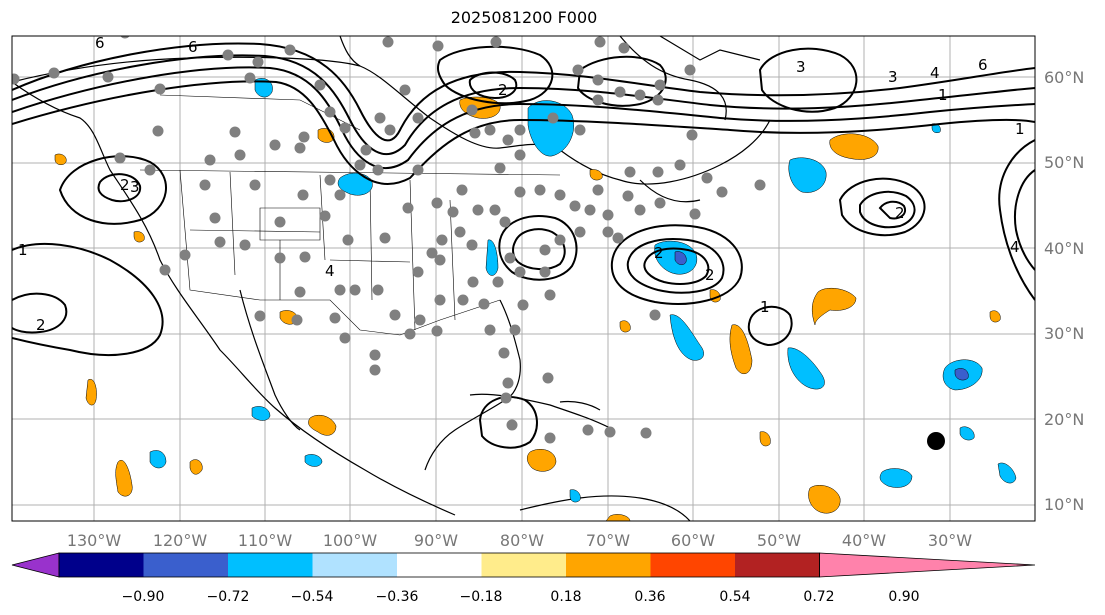 The height and width of the screenshot is (615, 1105). What do you see at coordinates (524, 17) in the screenshot?
I see `map-title: 2025081200 F000` at bounding box center [524, 17].